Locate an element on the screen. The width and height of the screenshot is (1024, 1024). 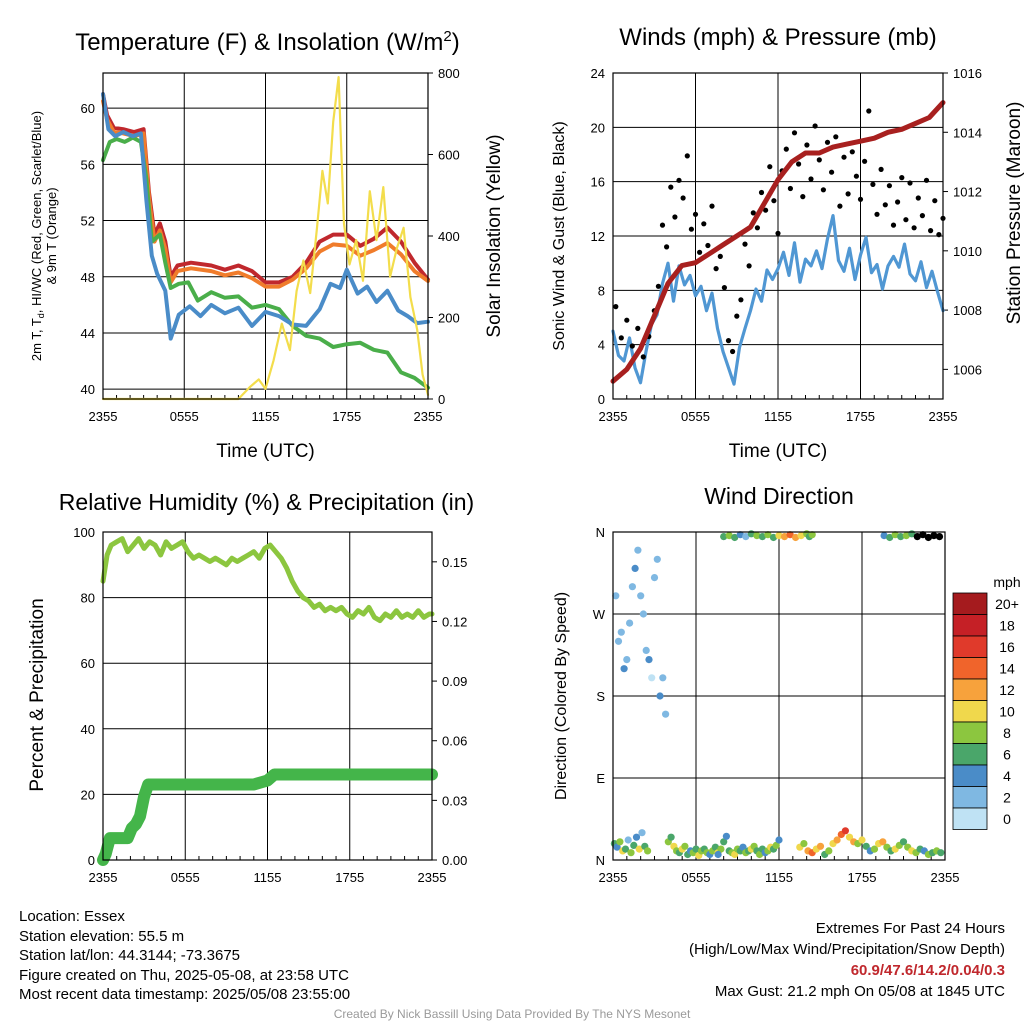
x-axis-label: Time (UTC) is located at coordinates (778, 451).